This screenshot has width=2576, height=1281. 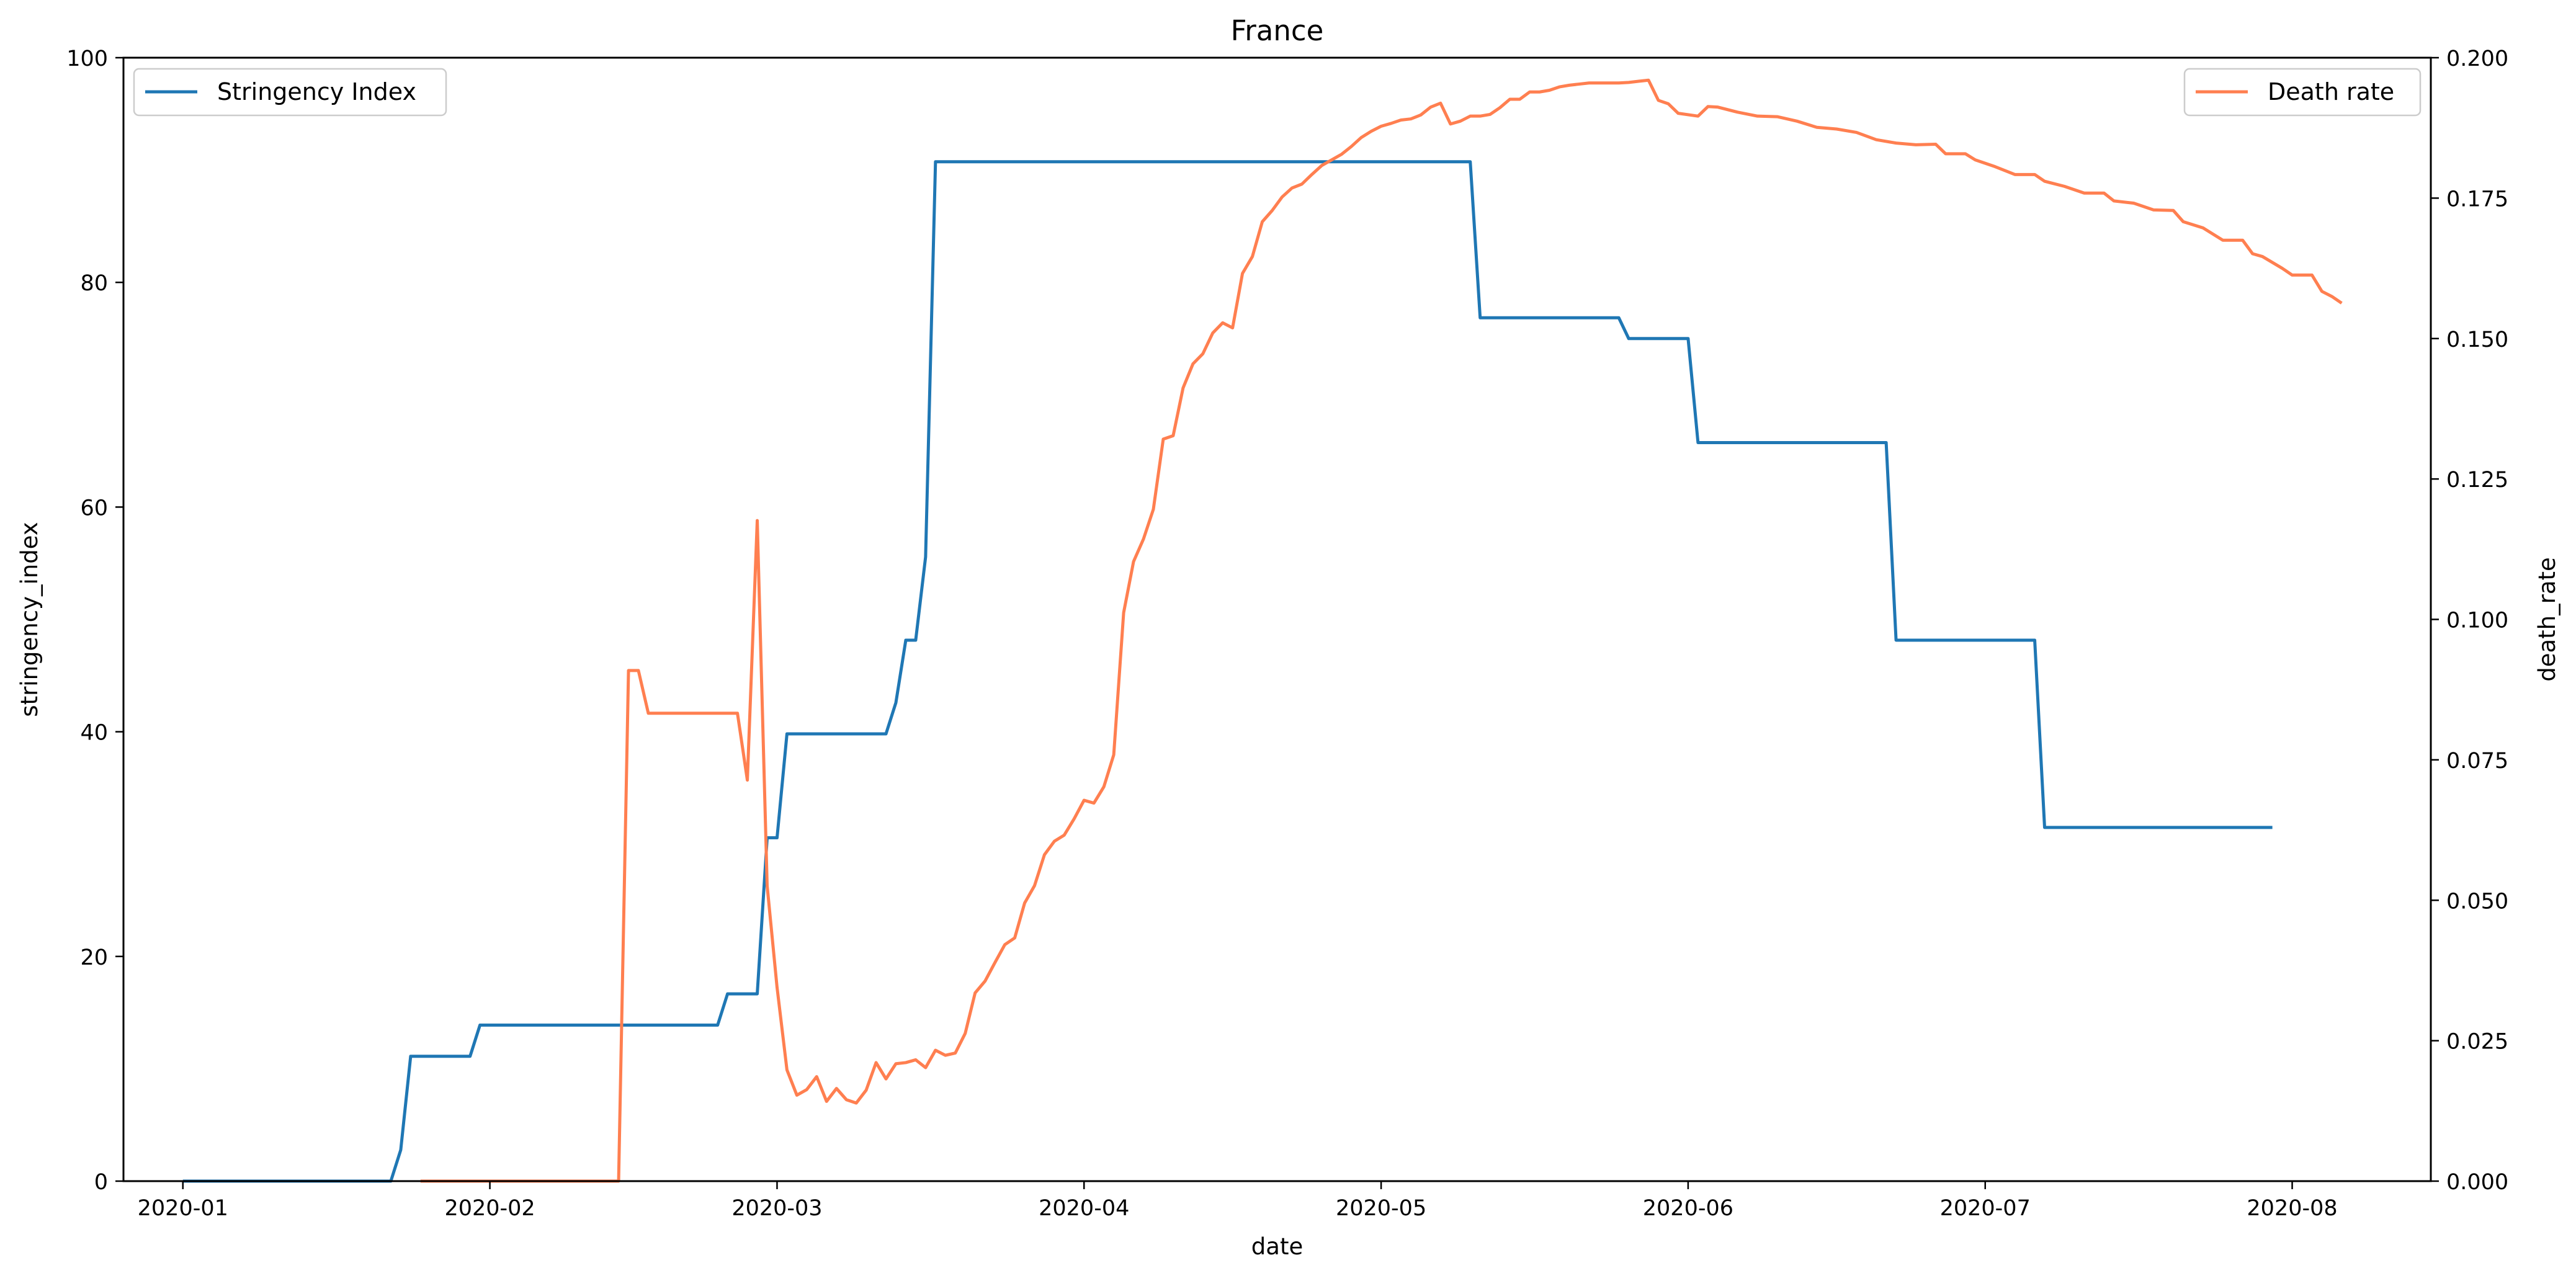 What do you see at coordinates (2331, 91) in the screenshot?
I see `legend-label-death-rate: Death rate` at bounding box center [2331, 91].